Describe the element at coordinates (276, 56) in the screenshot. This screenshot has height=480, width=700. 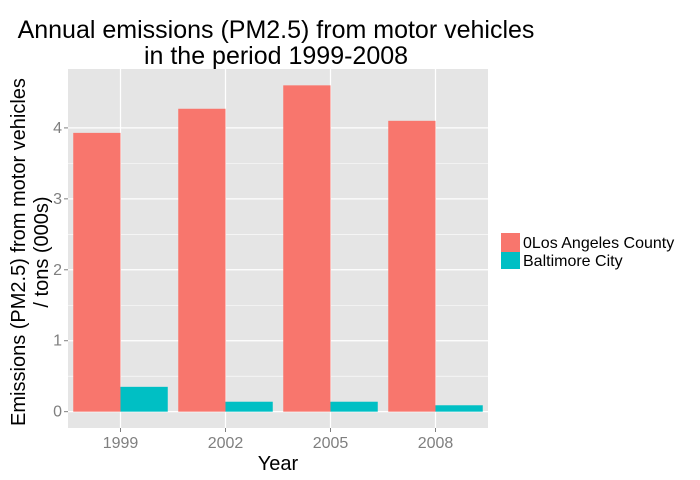
I see `chart-title-line-2: in the period 1999-2008` at that location.